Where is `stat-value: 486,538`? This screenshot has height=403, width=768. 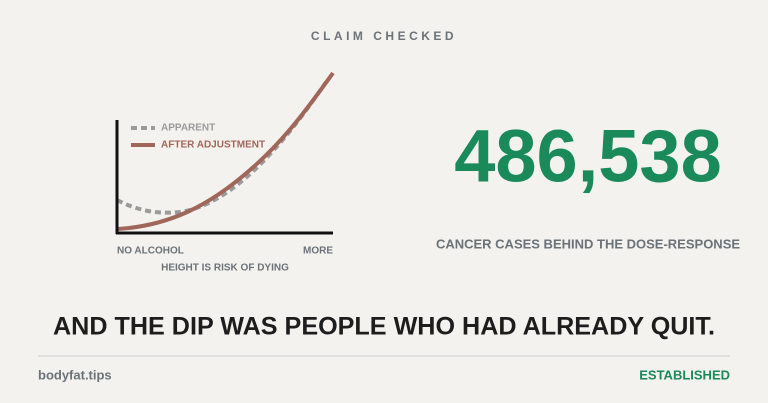
stat-value: 486,538 is located at coordinates (588, 156).